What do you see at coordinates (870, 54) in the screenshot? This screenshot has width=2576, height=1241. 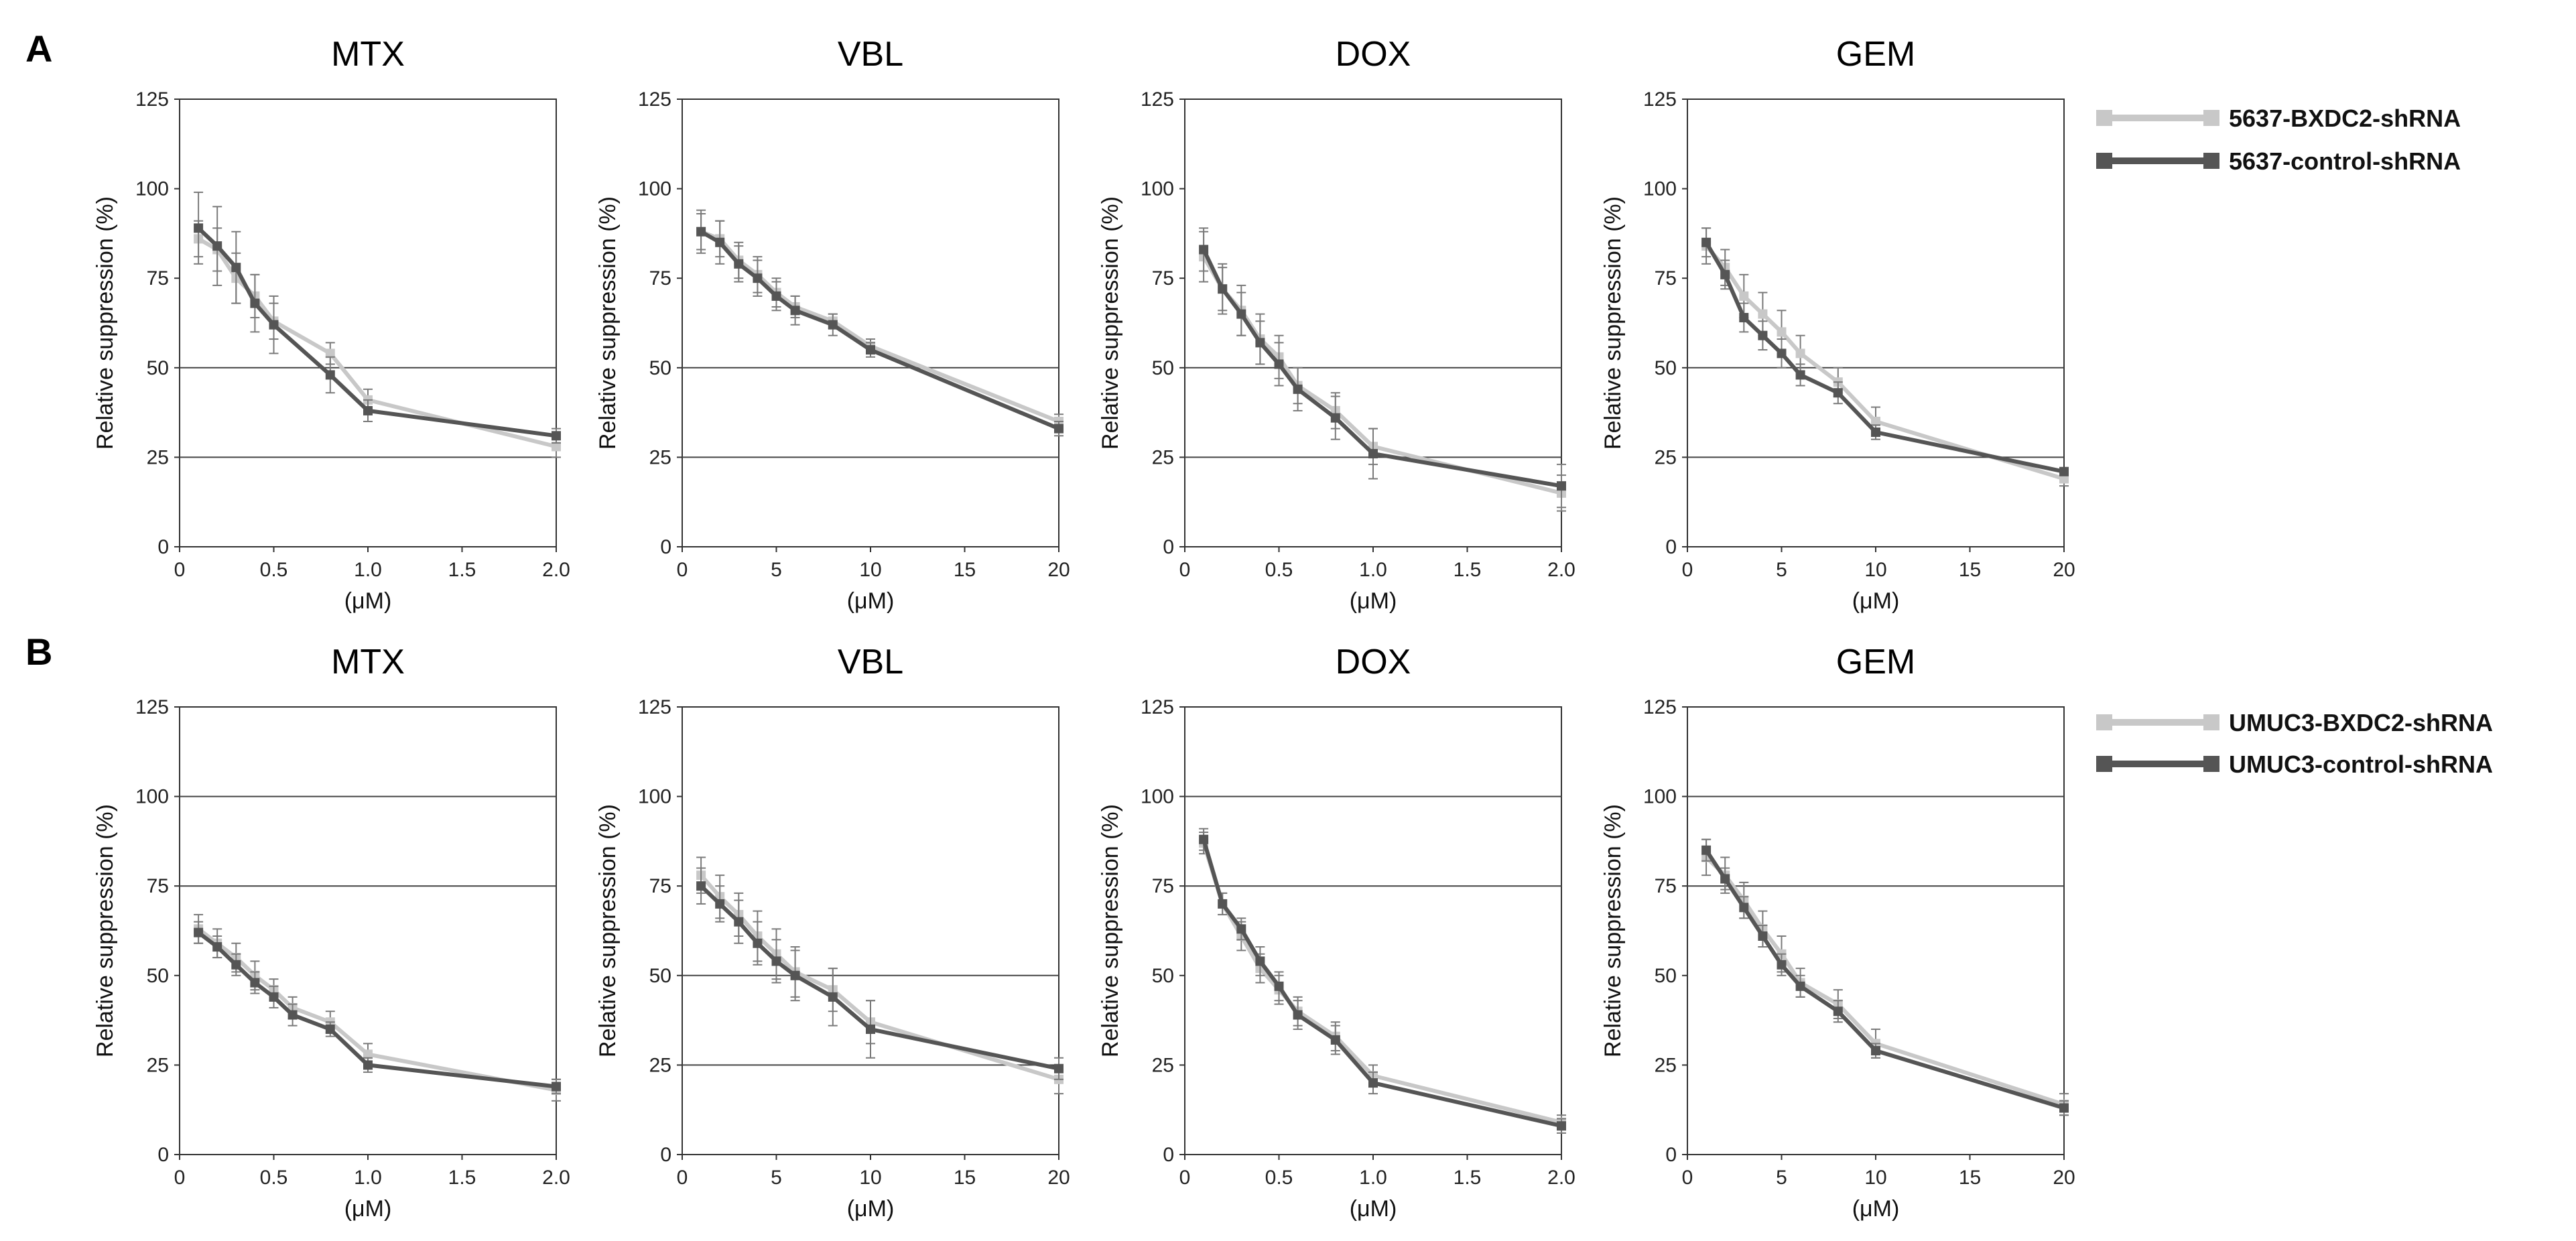 I see `chart-title: VBL` at bounding box center [870, 54].